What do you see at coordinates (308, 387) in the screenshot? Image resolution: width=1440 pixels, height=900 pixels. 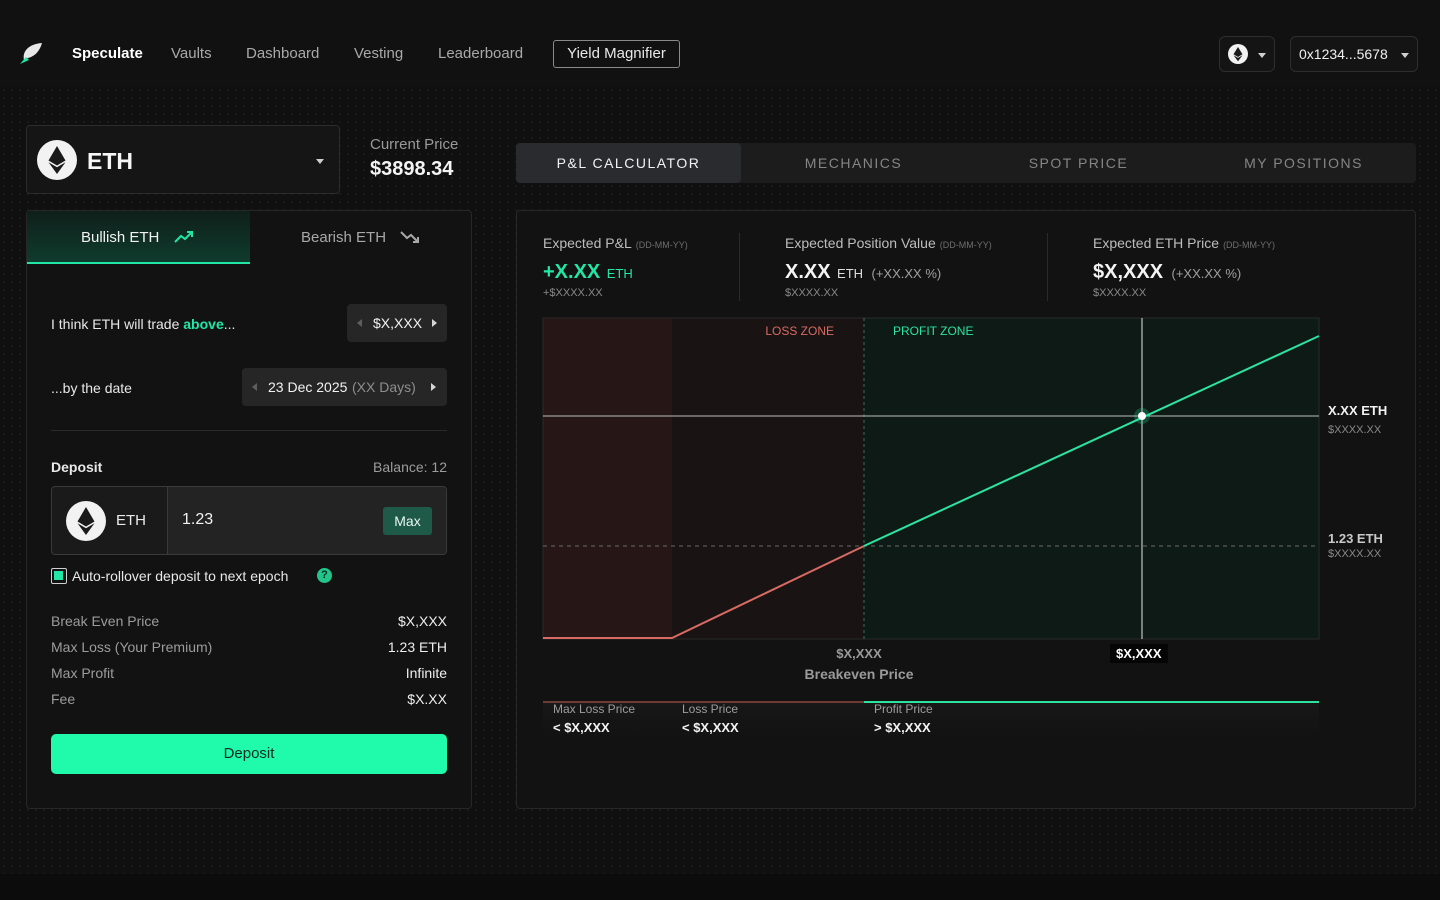 I see `expiry-date-value: 23 Dec 2025` at bounding box center [308, 387].